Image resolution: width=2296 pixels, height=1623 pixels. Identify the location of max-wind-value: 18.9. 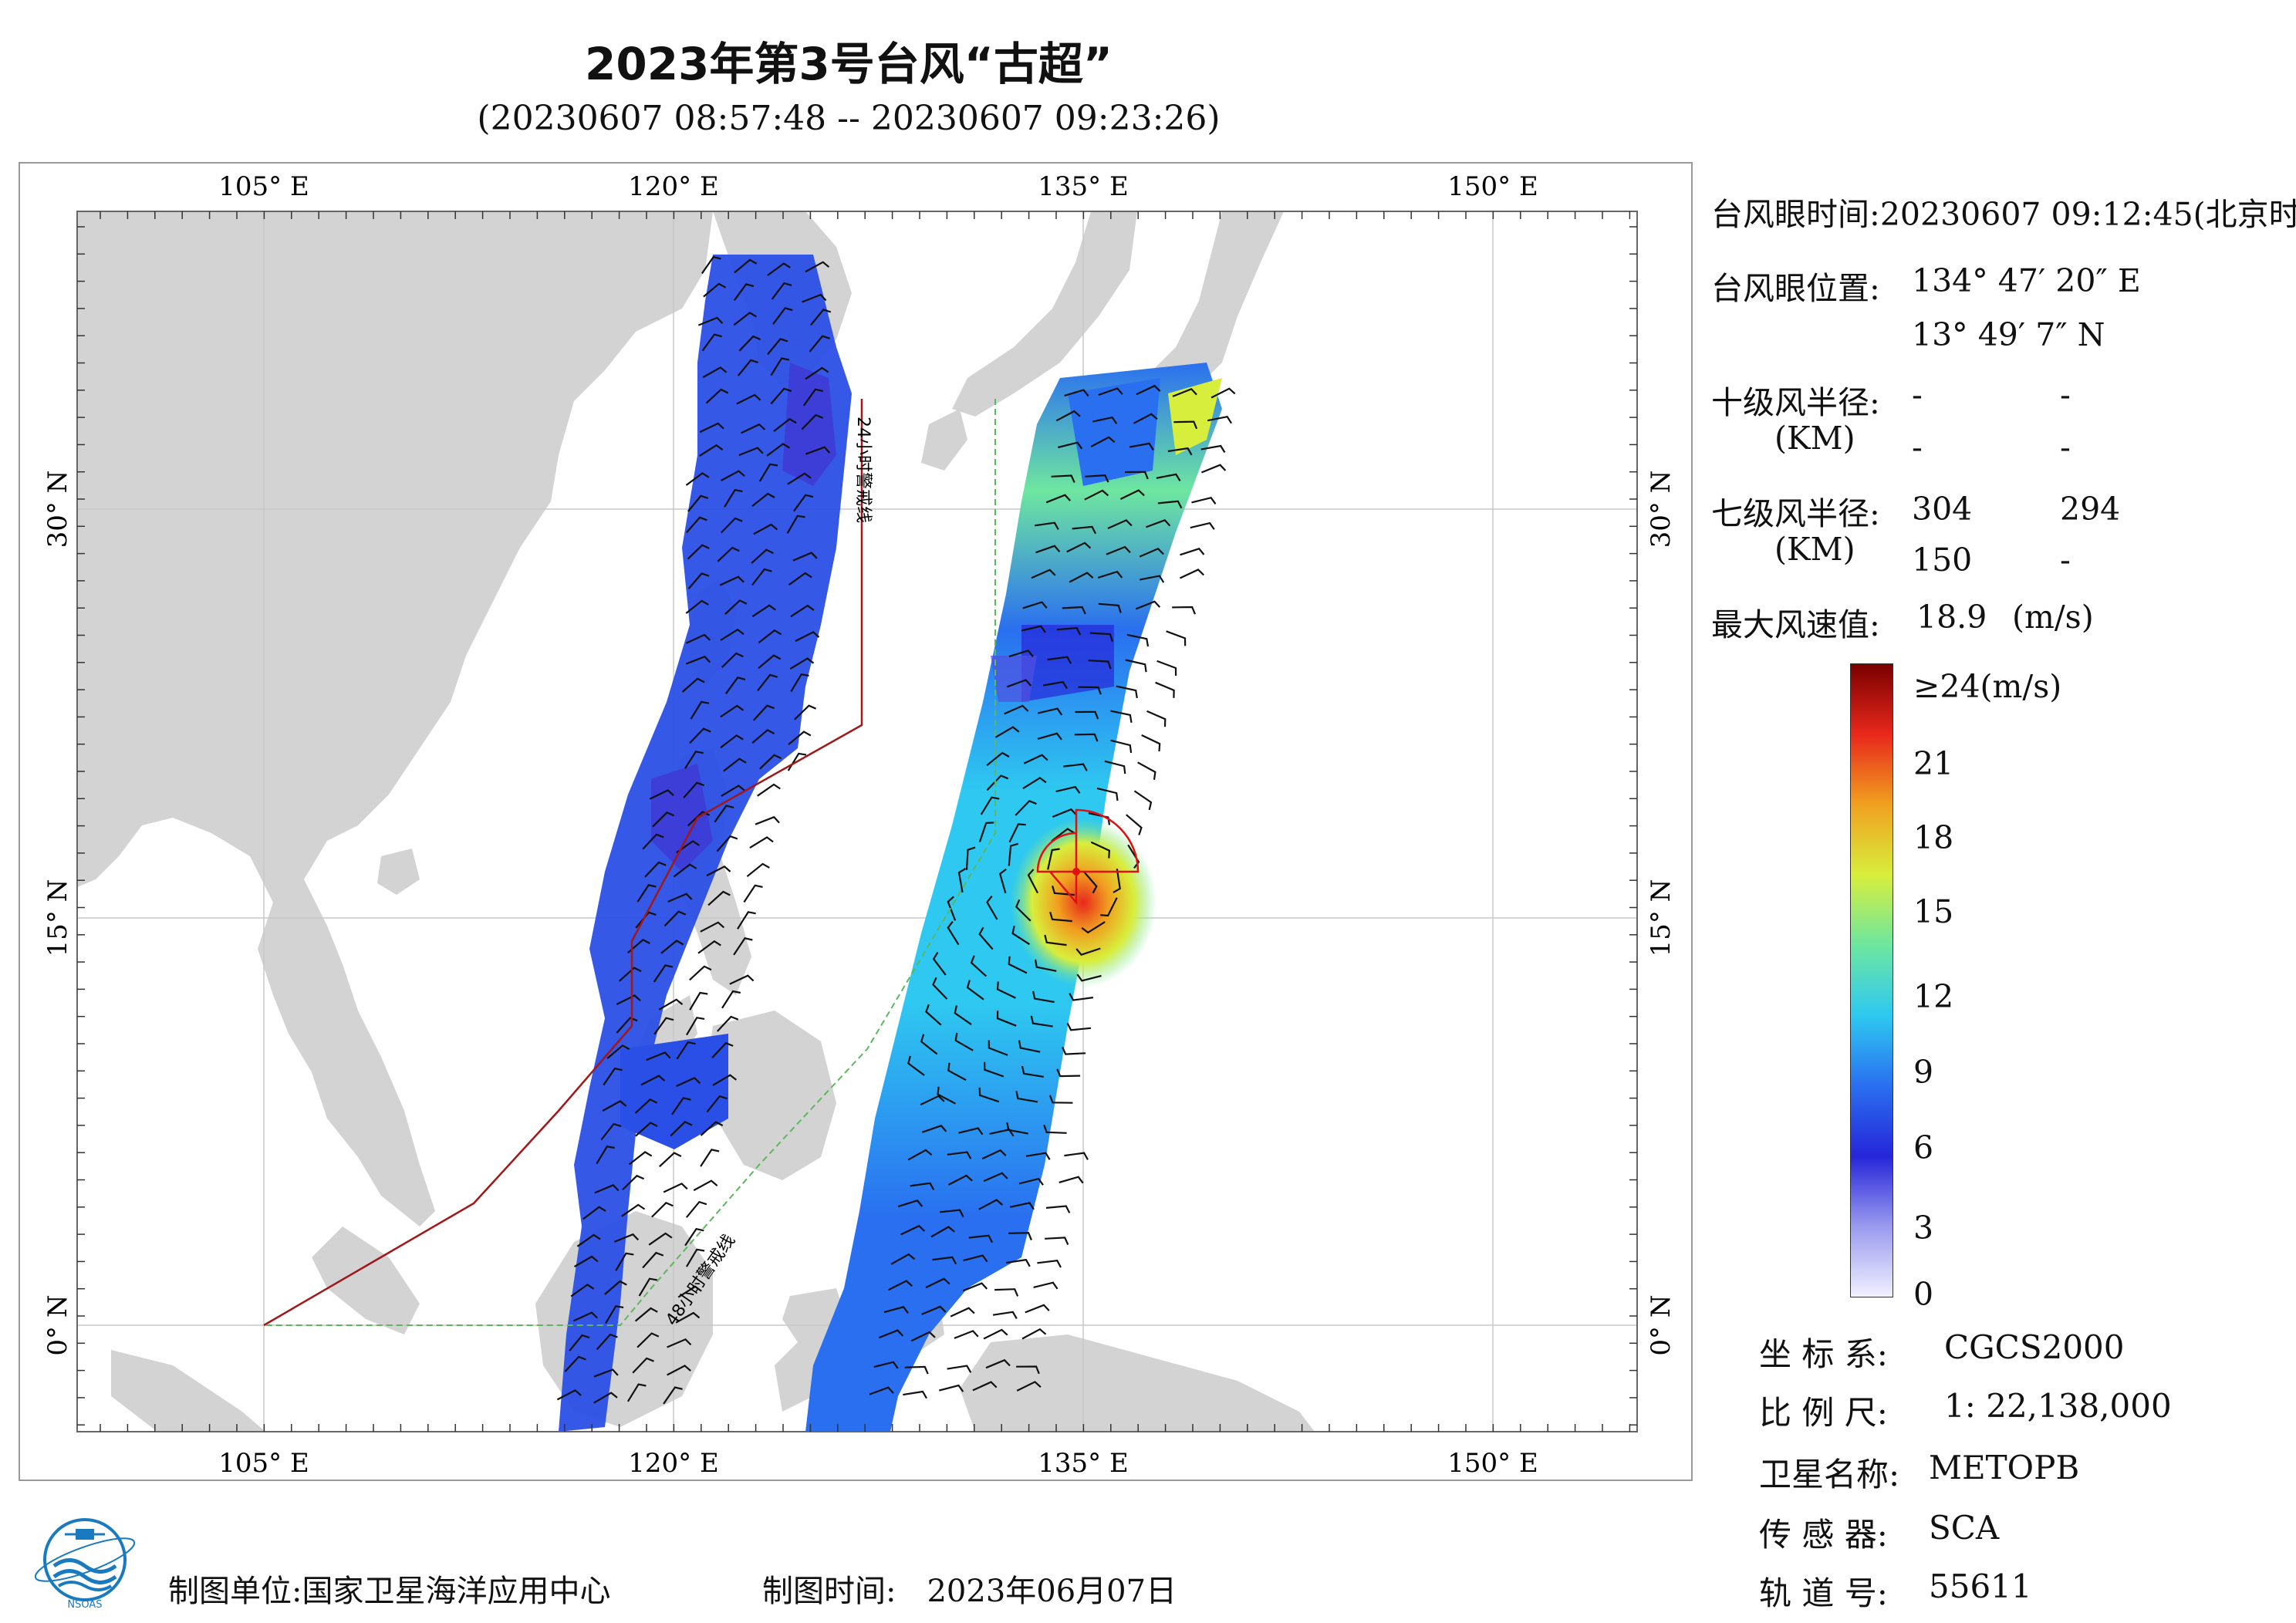
(1951, 617).